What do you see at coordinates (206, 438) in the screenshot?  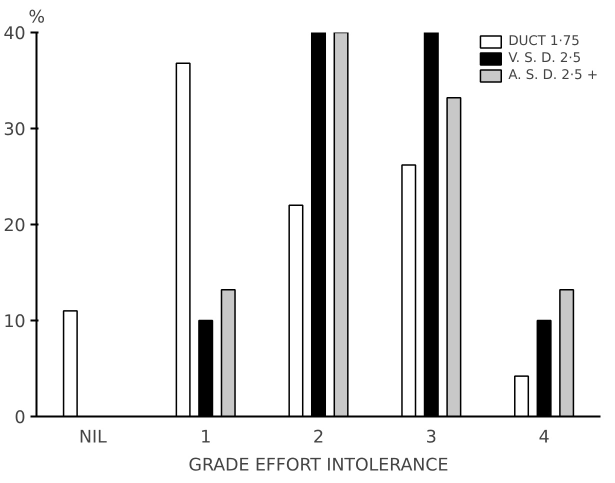 I see `x-tick-label: 1` at bounding box center [206, 438].